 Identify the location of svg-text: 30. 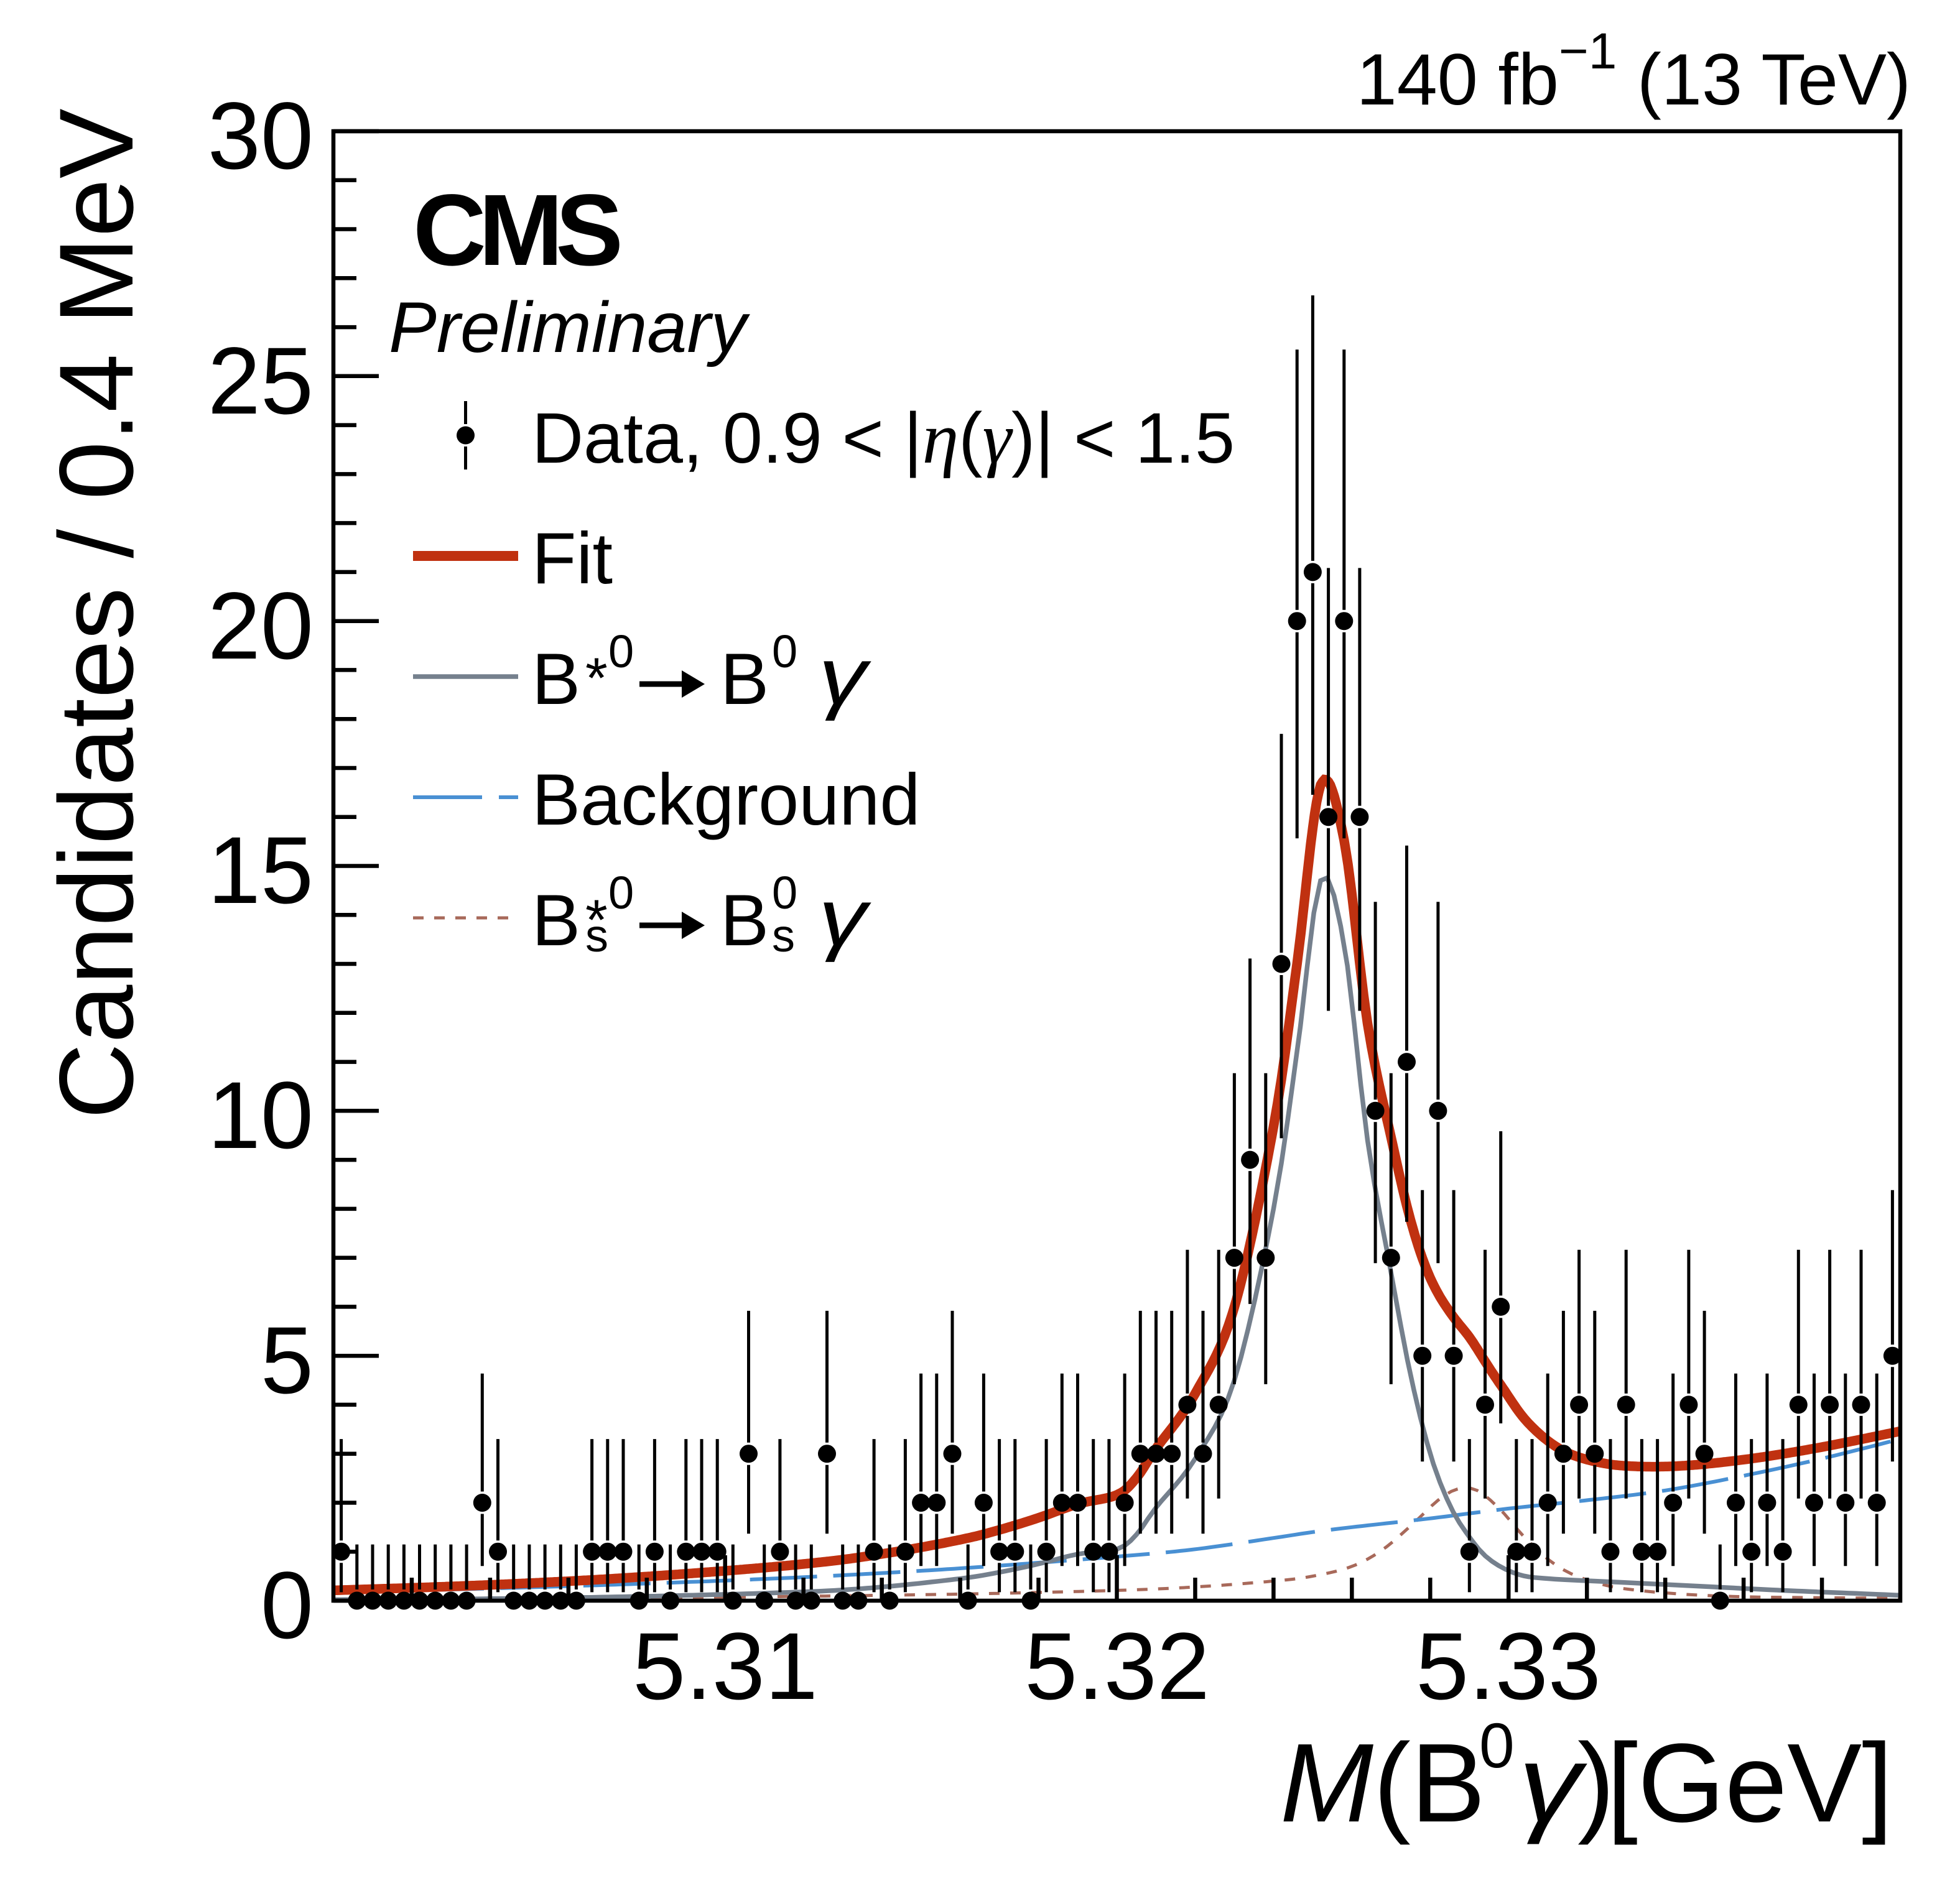
(261, 136).